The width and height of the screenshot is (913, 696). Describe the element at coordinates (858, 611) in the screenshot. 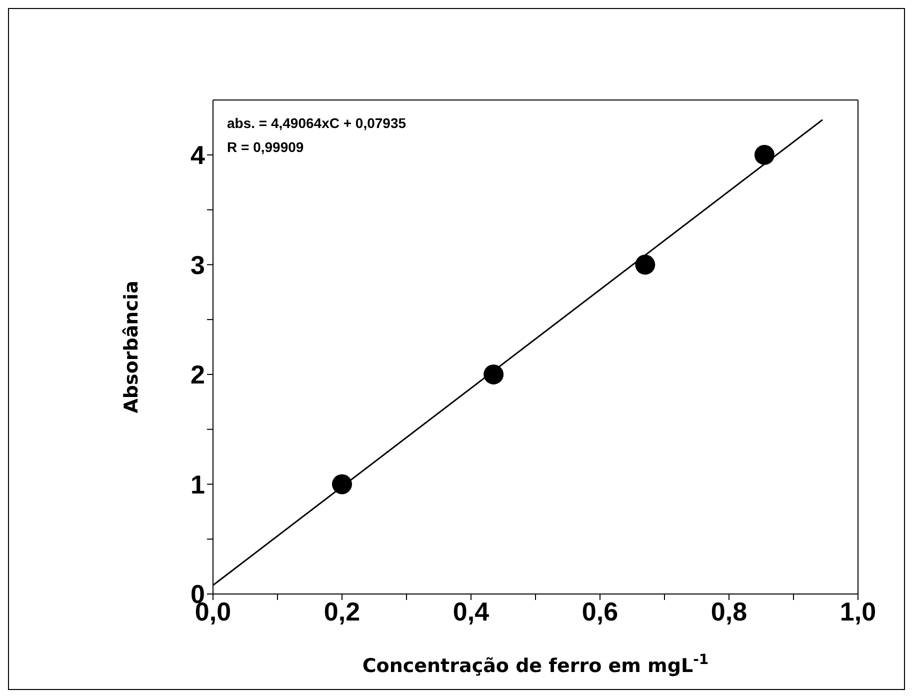

I see `x-tick-label: 1,0` at that location.